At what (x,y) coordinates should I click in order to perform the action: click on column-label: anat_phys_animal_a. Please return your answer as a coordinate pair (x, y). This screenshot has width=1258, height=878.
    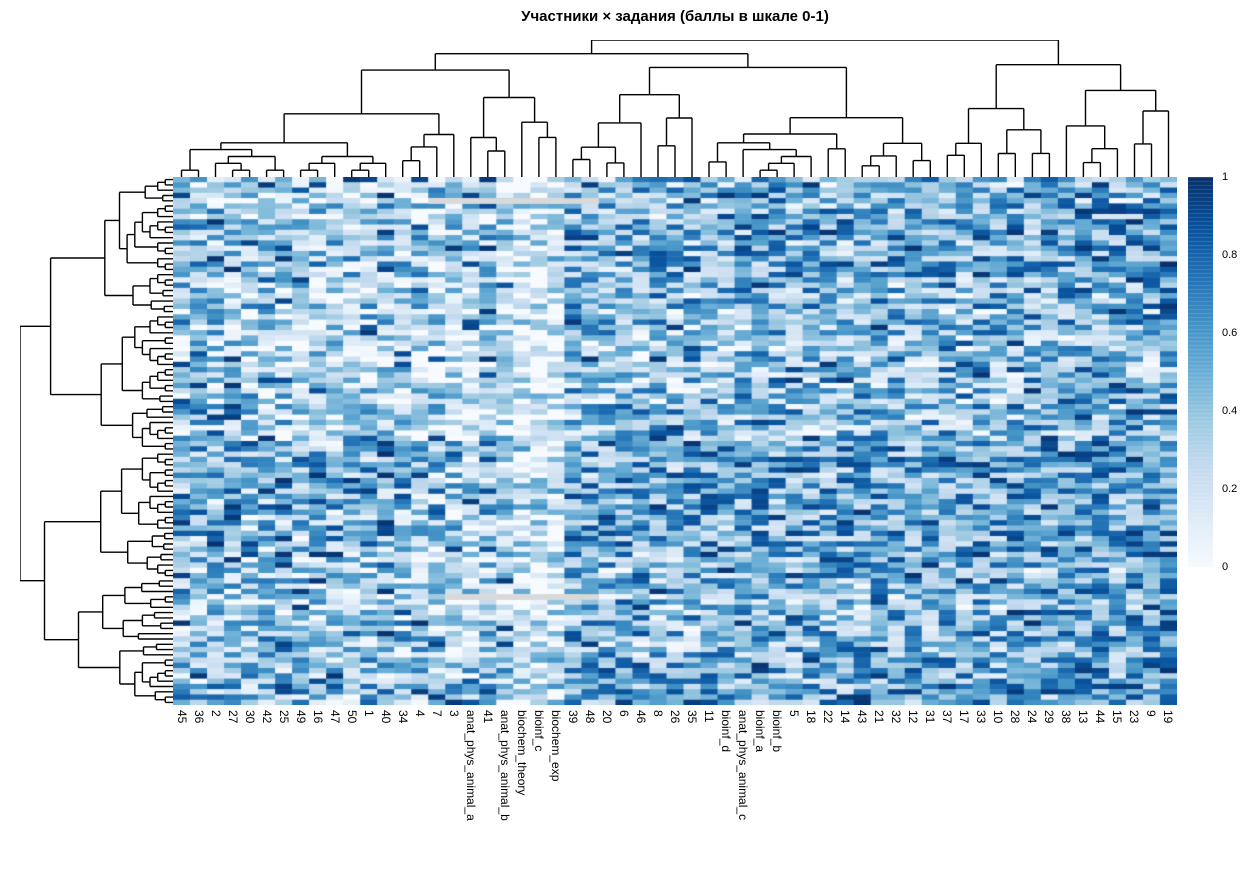
    Looking at the image, I should click on (470, 765).